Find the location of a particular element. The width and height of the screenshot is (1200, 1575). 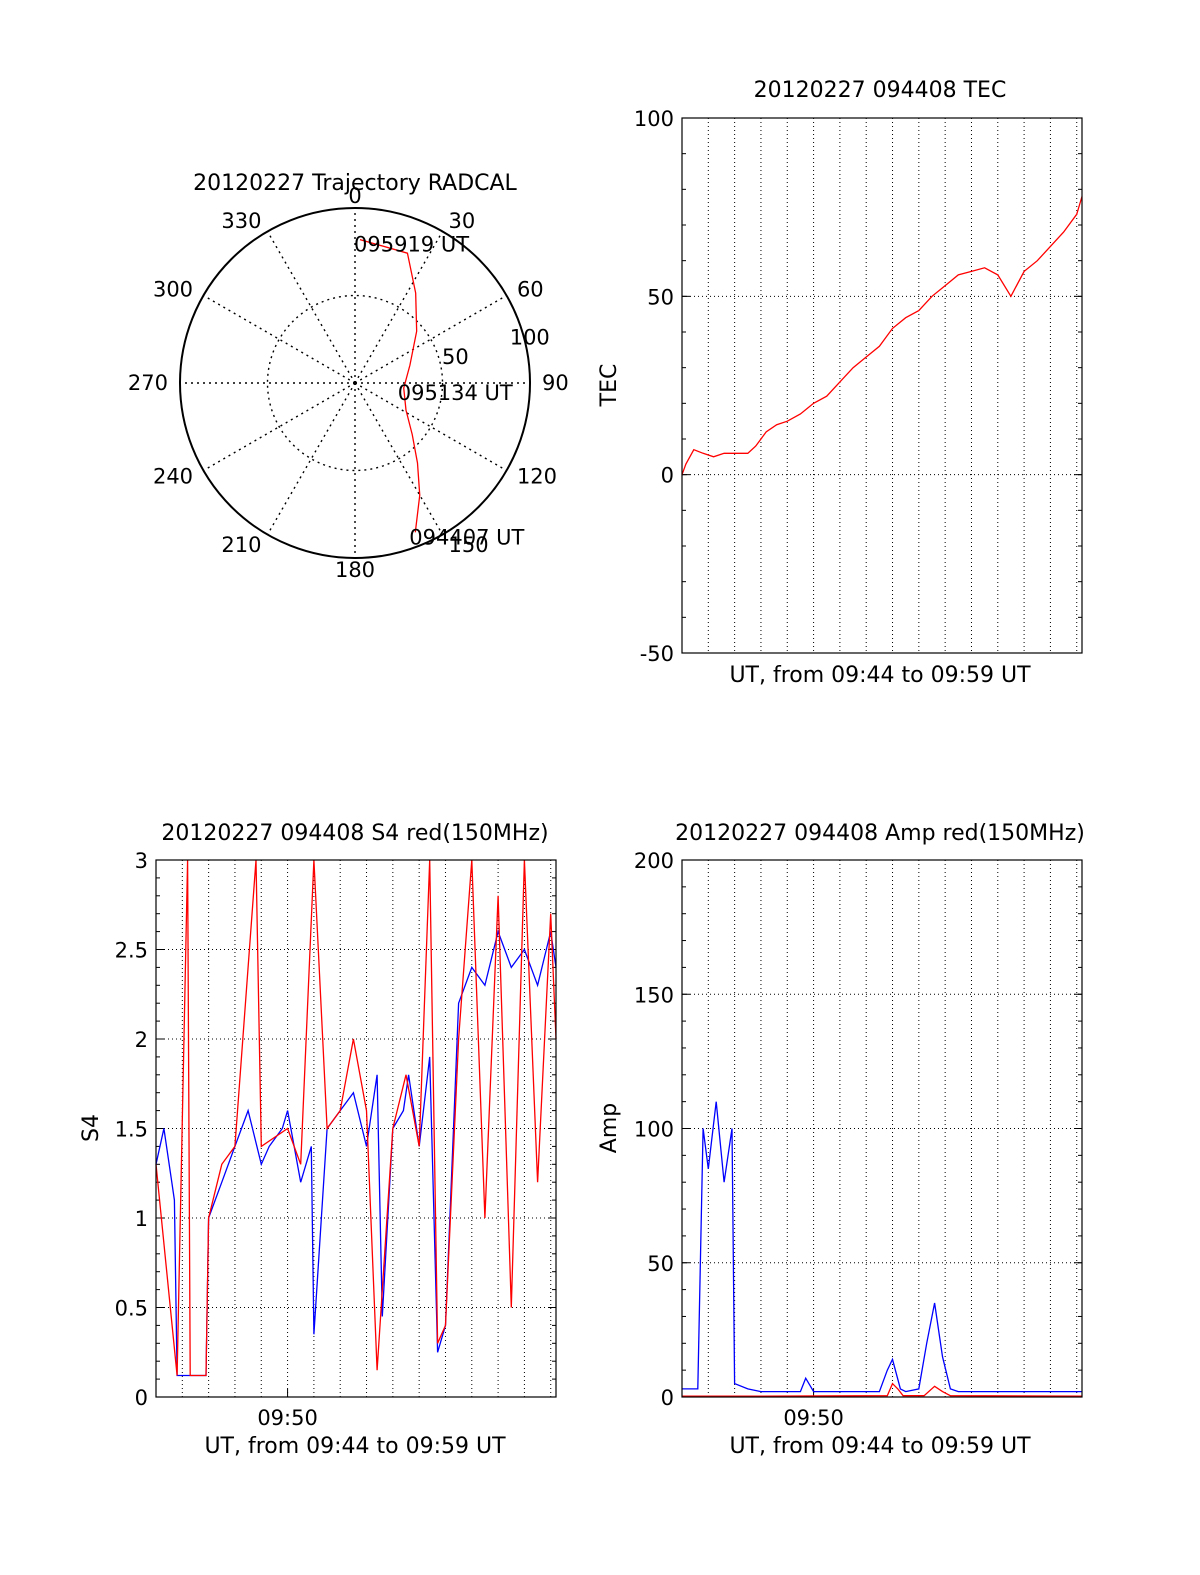

polar-angle-label: 60 is located at coordinates (530, 290).